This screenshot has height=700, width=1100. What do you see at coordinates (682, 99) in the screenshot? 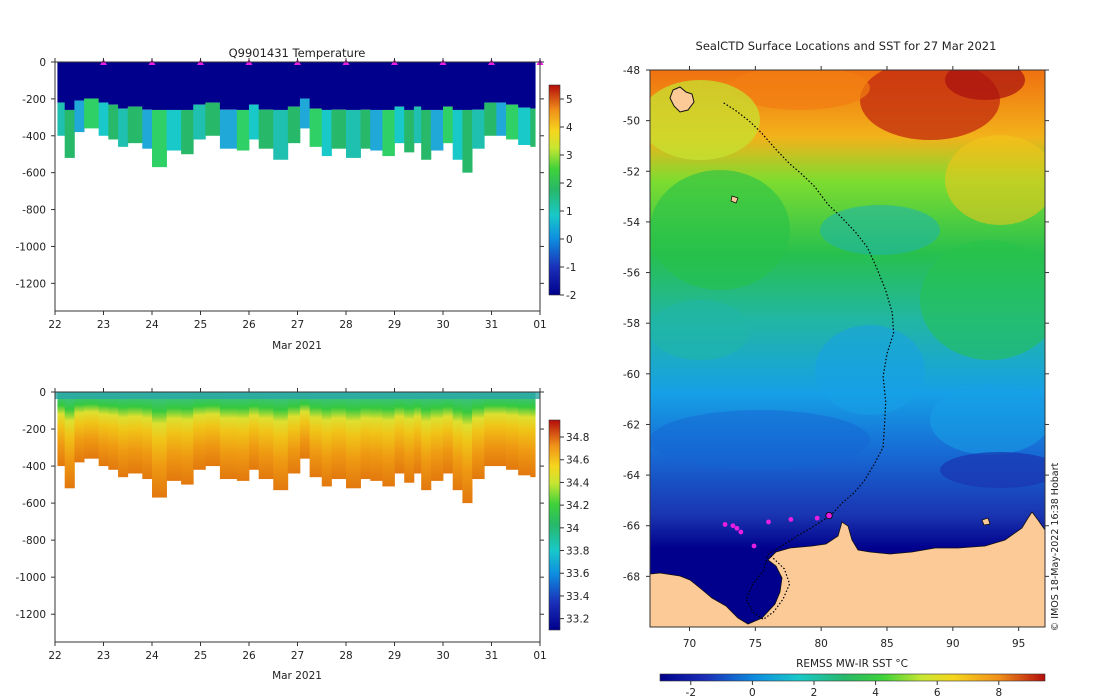
I see `island-kerguelen` at bounding box center [682, 99].